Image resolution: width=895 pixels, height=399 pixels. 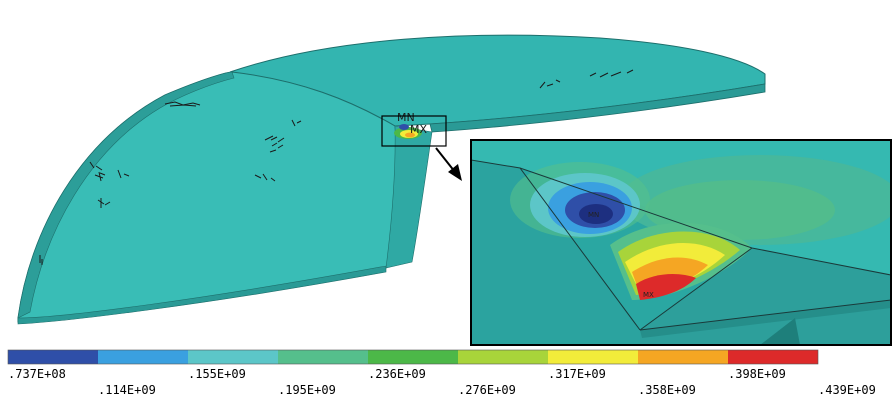 I want to click on legend-tick-label: .737E+08, so click(x=37, y=374).